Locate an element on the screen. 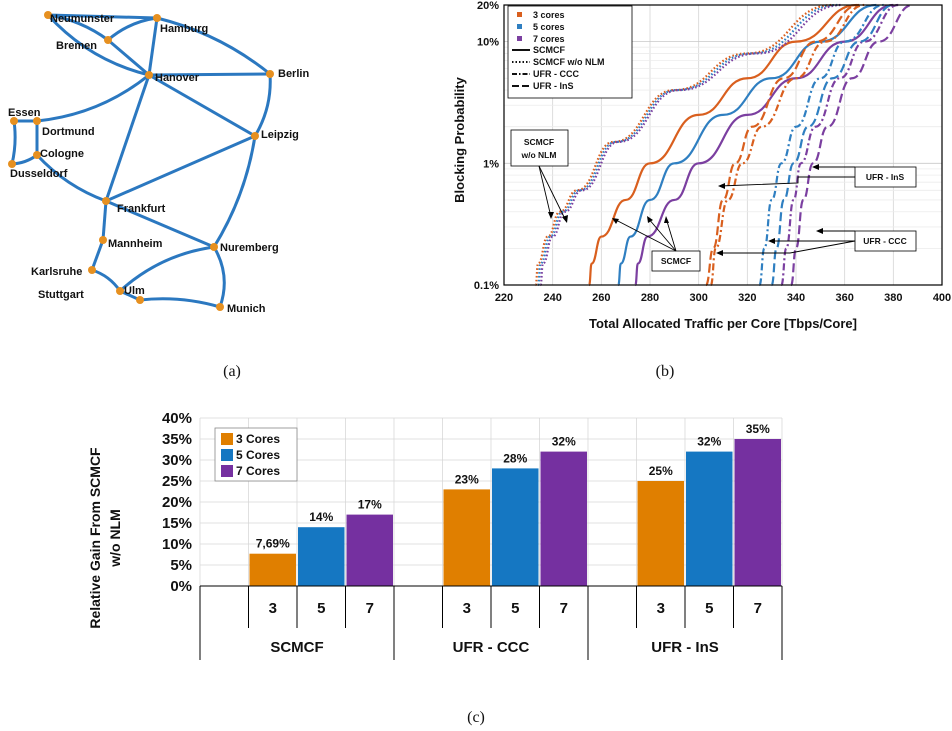  x-tick-label: 280 is located at coordinates (650, 298).